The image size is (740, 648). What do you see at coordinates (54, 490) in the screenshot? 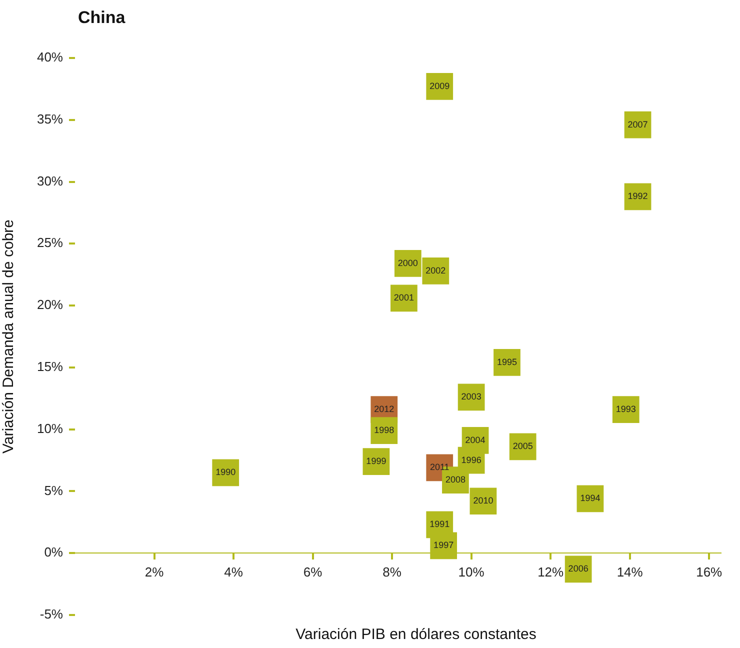
I see `y-tick-label: 5%` at bounding box center [54, 490].